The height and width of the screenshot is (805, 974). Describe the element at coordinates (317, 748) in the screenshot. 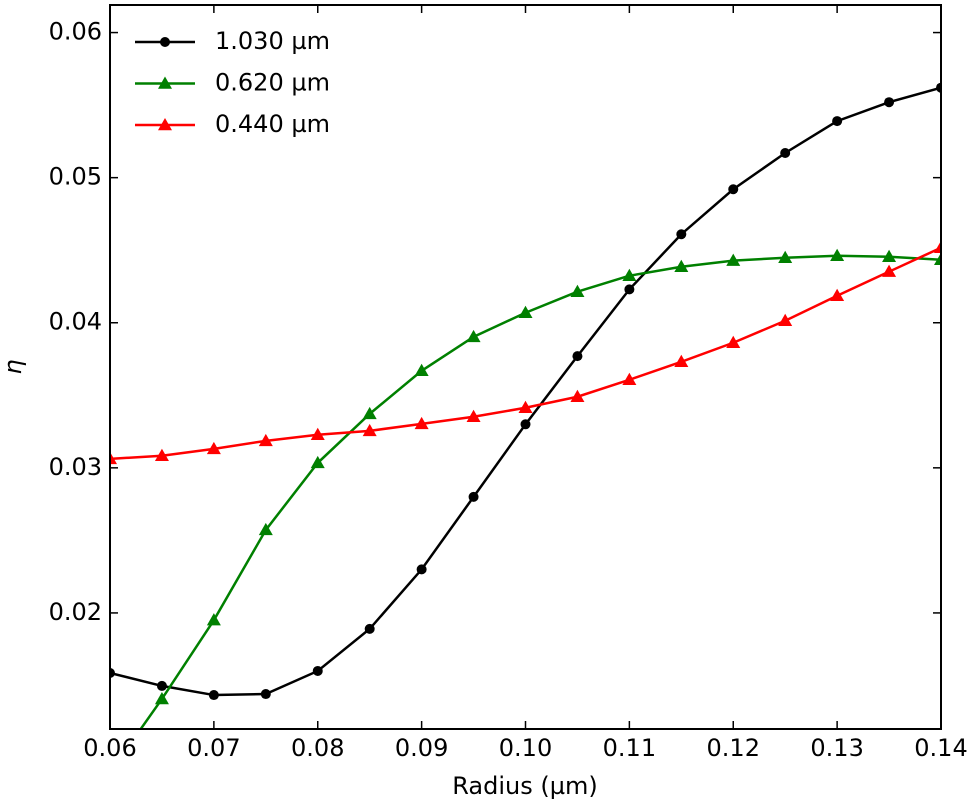

I see `x-tick-label: 0.08` at that location.